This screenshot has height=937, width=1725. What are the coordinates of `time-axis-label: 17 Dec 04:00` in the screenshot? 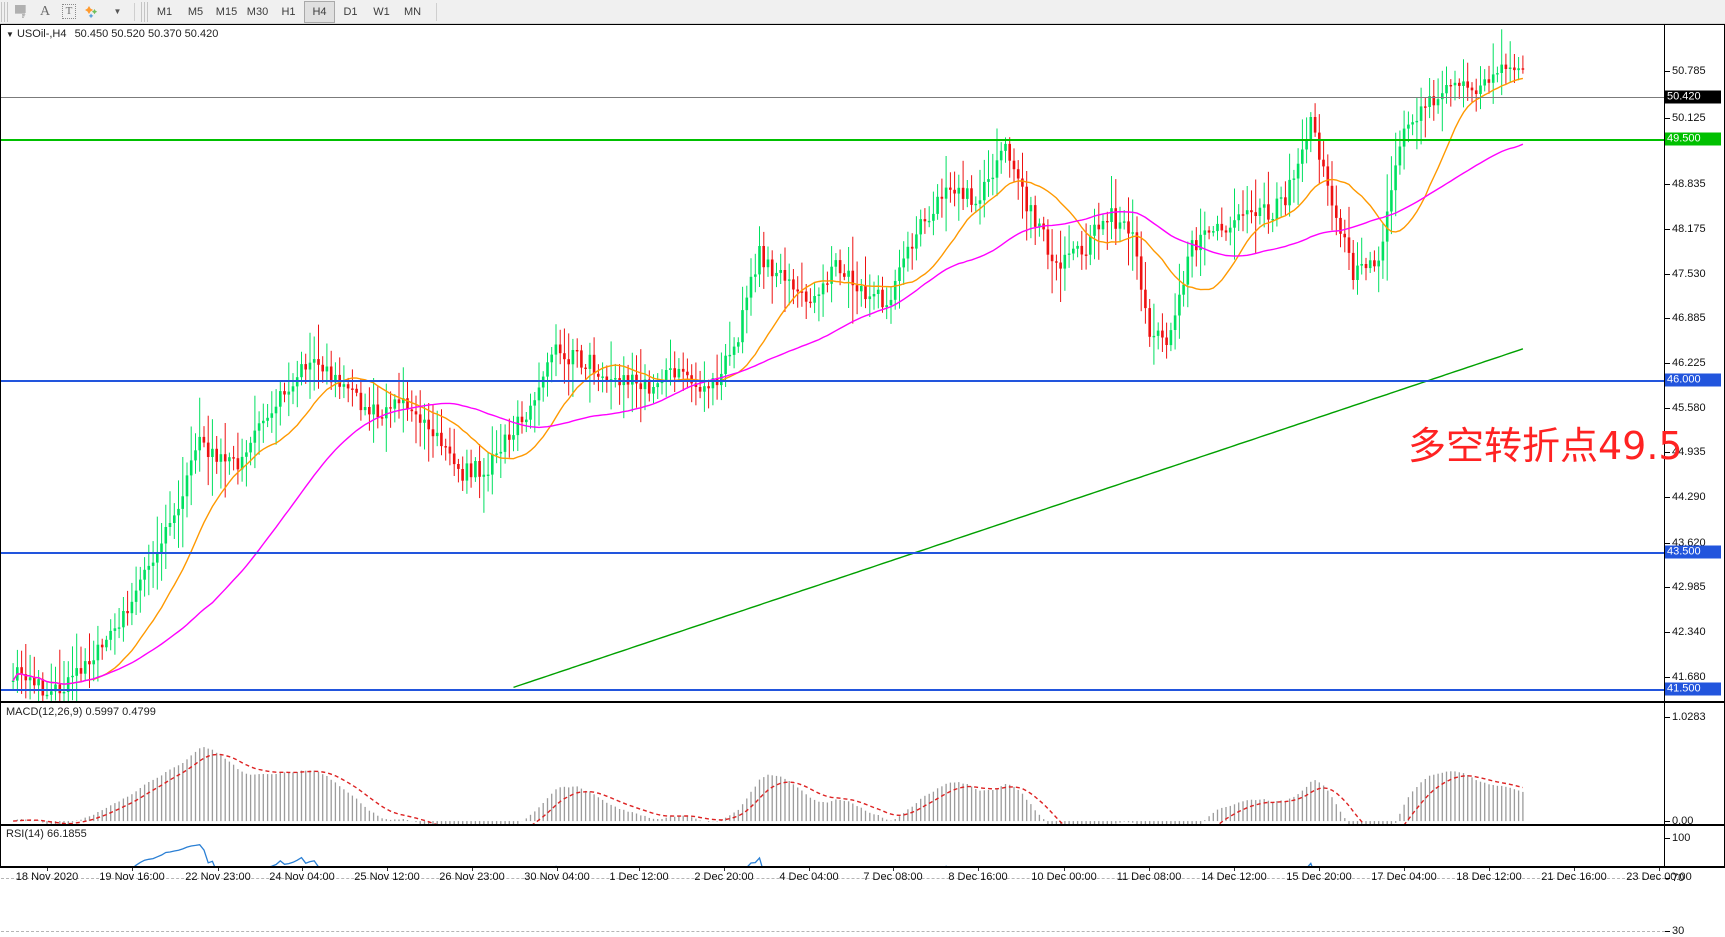 It's located at (1404, 877).